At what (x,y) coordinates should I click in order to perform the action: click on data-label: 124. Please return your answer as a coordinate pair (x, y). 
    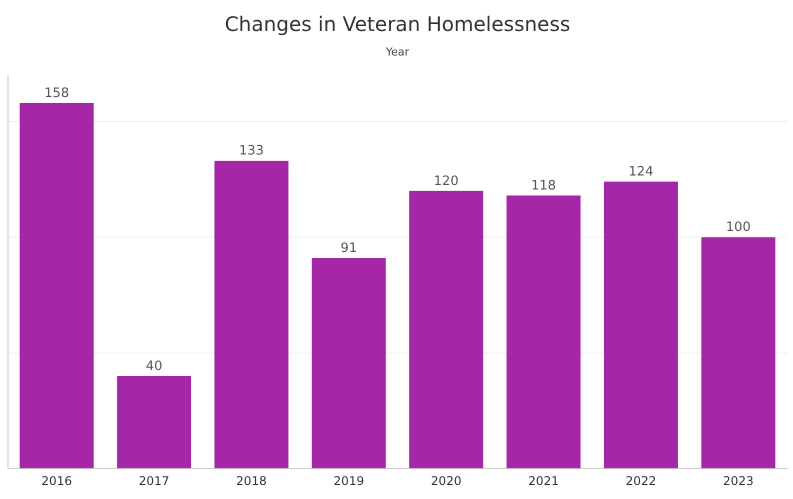
    Looking at the image, I should click on (641, 172).